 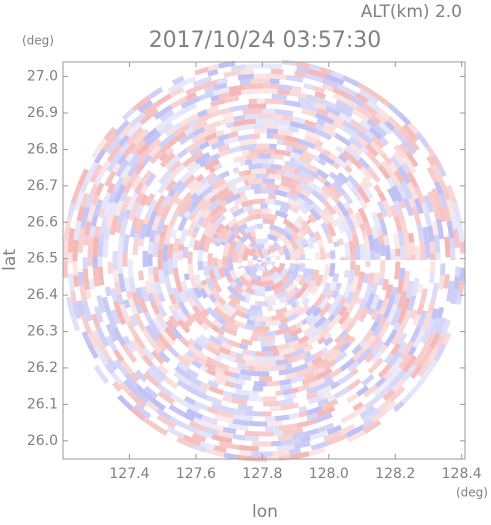 I want to click on altitude-label: ALT(km) 2.0, so click(x=411, y=12).